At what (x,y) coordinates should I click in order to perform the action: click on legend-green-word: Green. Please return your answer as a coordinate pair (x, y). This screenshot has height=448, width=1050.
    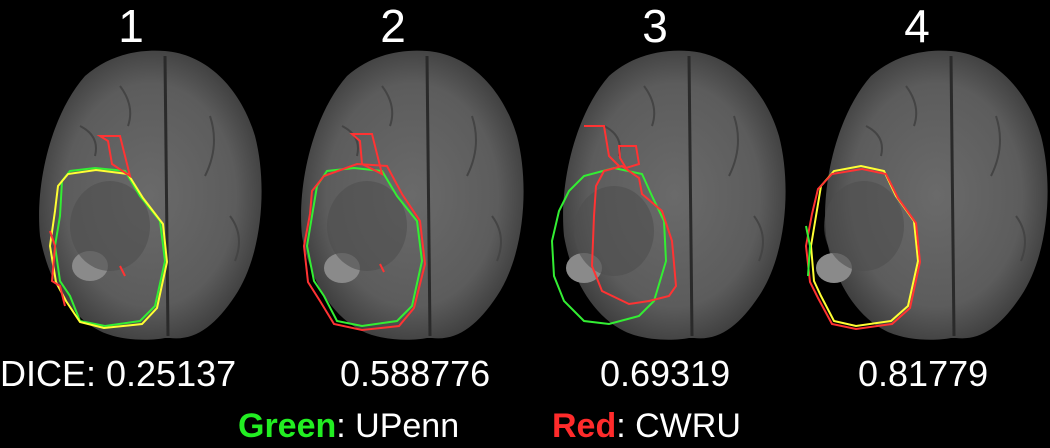
    Looking at the image, I should click on (287, 426).